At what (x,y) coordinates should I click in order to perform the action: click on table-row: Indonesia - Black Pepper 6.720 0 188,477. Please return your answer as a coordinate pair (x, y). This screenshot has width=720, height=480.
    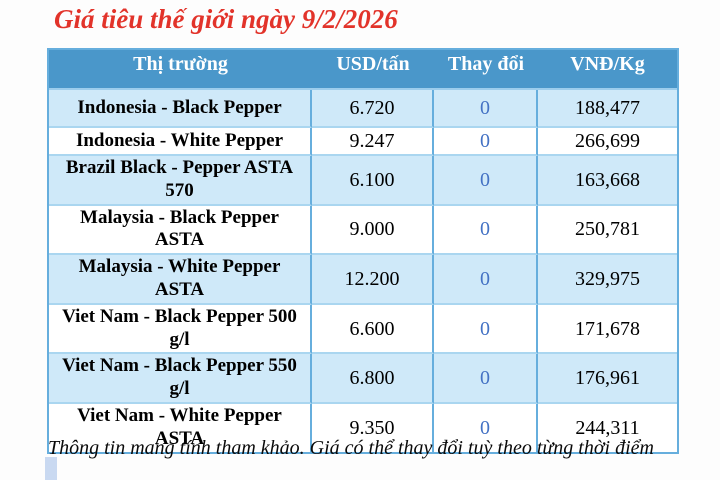
    Looking at the image, I should click on (363, 109).